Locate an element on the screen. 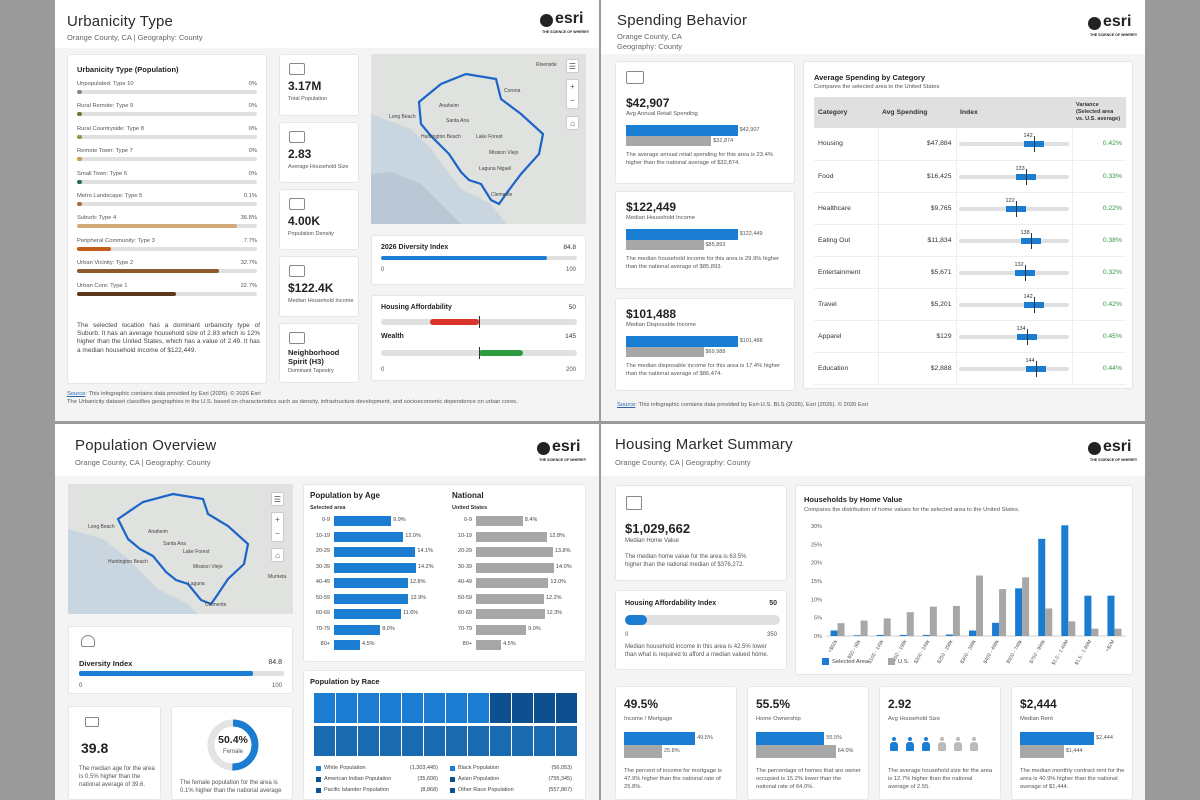 Image resolution: width=1200 pixels, height=800 pixels. category-cell: Housing is located at coordinates (846, 144).